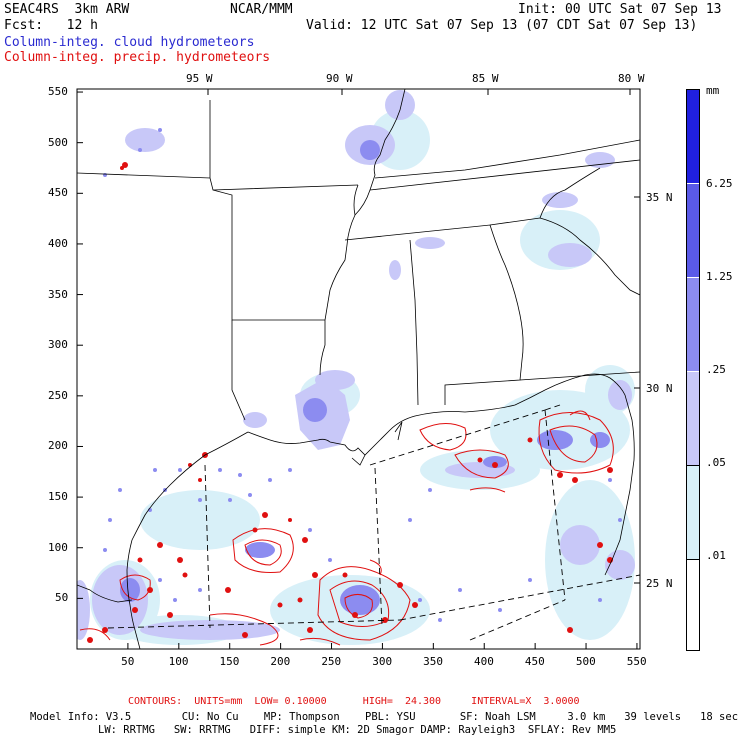 The image size is (740, 740). I want to click on init-time: Init: 00 UTC Sat 07 Sep 13, so click(620, 9).